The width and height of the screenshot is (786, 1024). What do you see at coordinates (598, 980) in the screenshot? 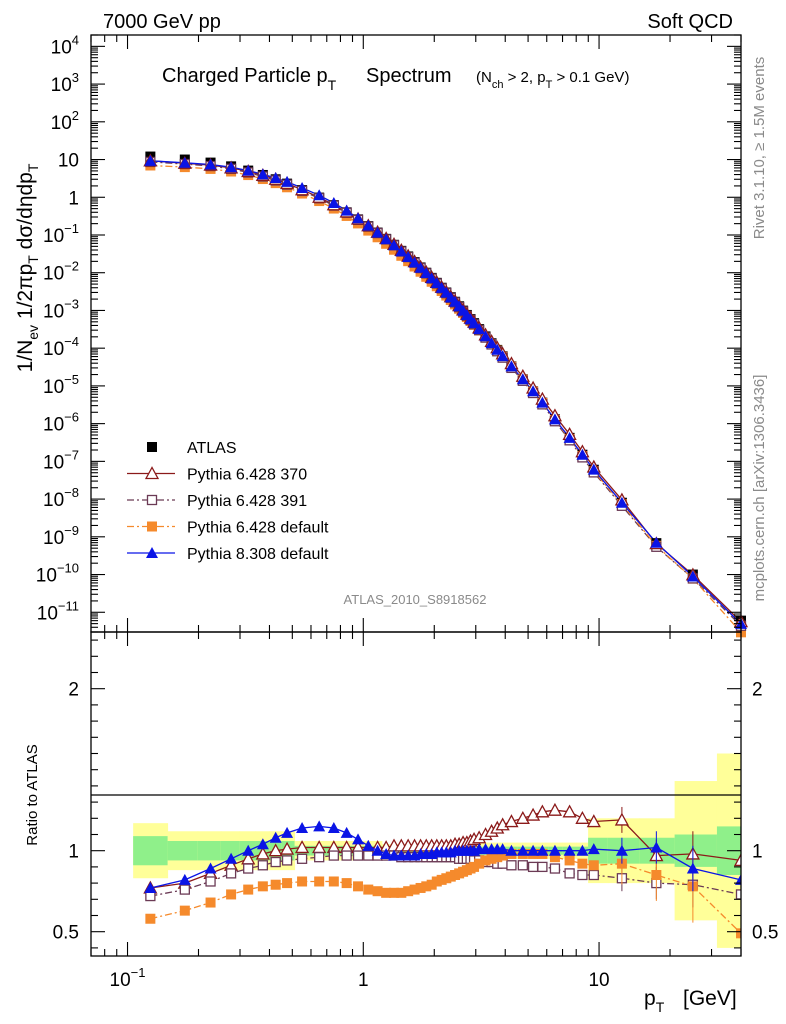
I see `x-tick-label: 10` at bounding box center [598, 980].